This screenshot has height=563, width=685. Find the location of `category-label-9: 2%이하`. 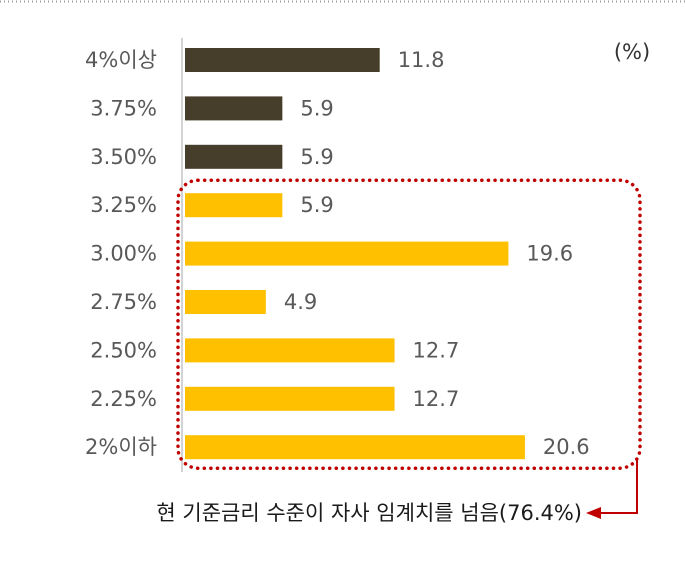

category-label-9: 2%이하 is located at coordinates (121, 447).